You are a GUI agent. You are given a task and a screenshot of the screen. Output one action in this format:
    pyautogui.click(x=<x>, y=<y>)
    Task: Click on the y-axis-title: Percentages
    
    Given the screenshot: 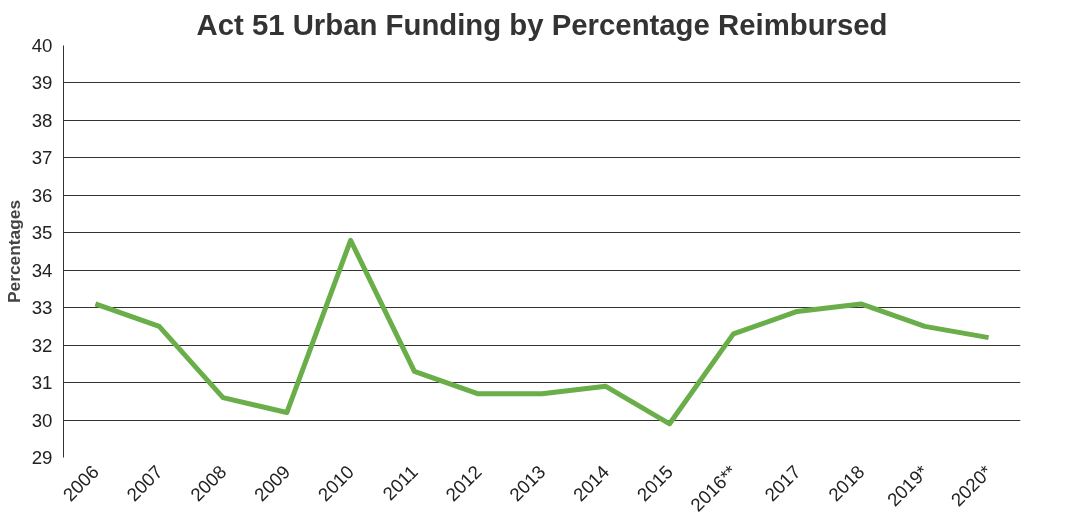 What is the action you would take?
    pyautogui.click(x=13, y=251)
    